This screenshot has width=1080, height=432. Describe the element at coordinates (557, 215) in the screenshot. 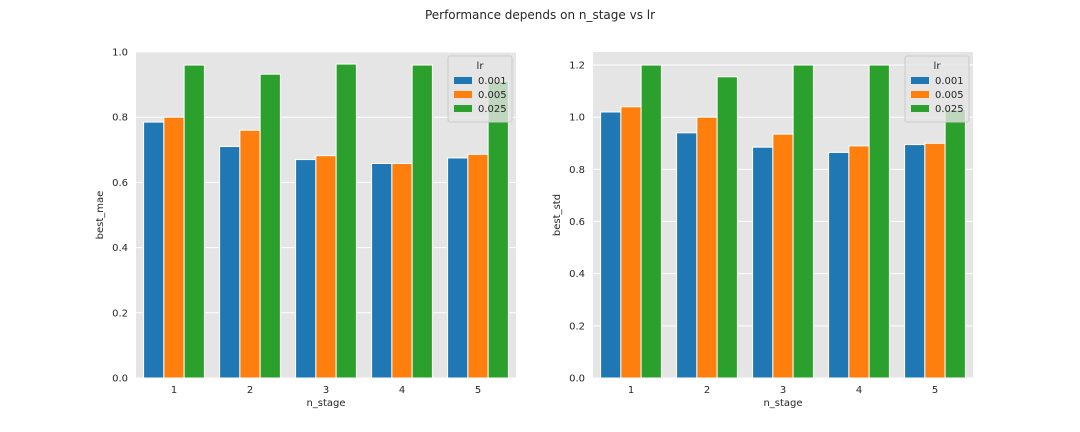

I see `y-axis-label: best_std` at that location.